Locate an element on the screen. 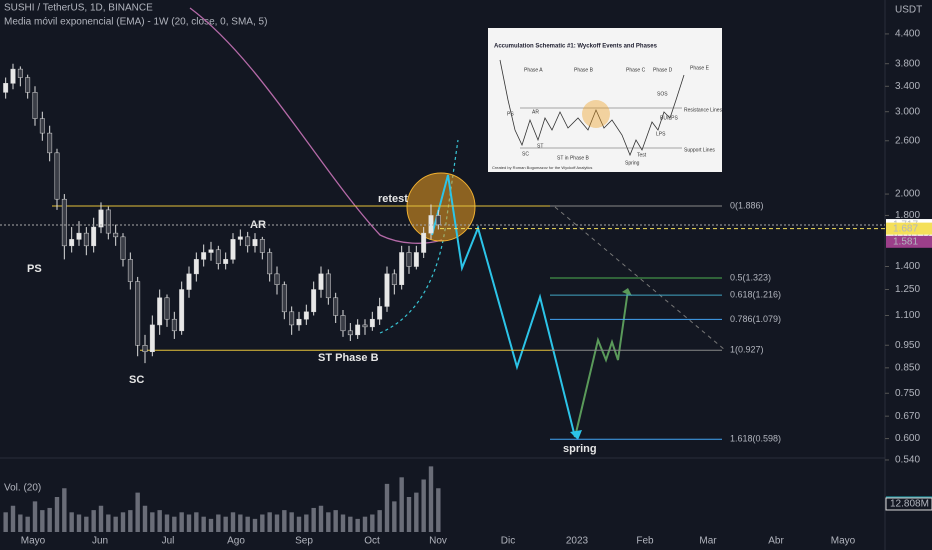  price-tag-label: 1.687 is located at coordinates (905, 228).